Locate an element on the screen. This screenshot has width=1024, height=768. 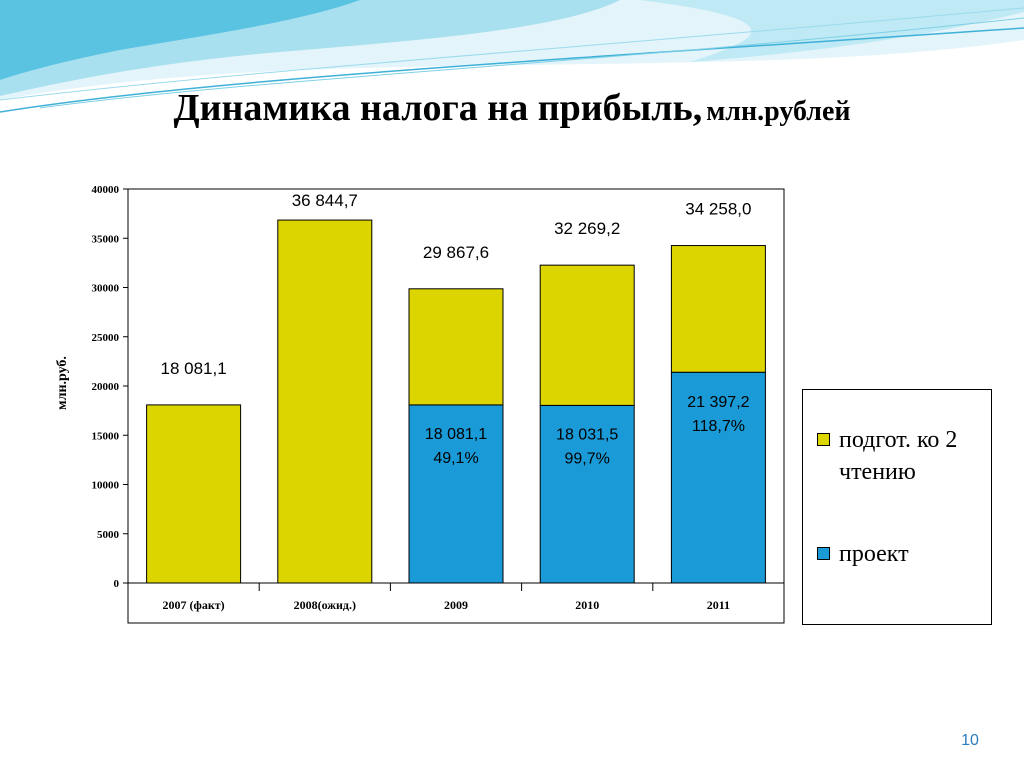
legend-item-prep: подгот. ко 2 чтению is located at coordinates (902, 456).